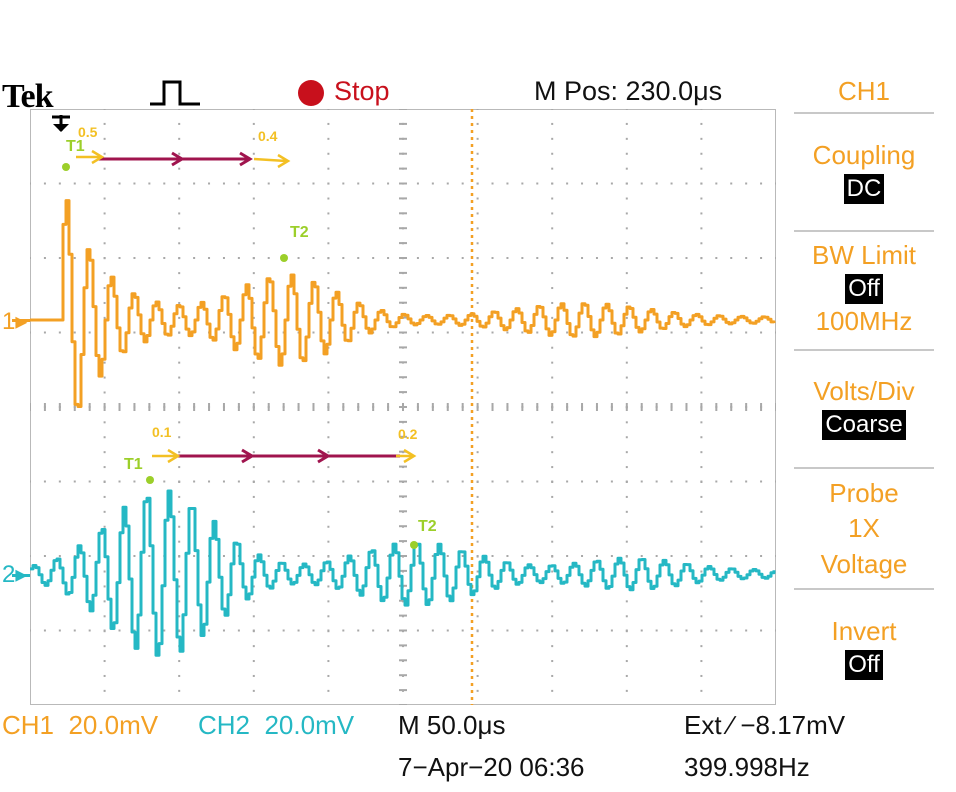 The height and width of the screenshot is (792, 956). Describe the element at coordinates (311, 93) in the screenshot. I see `stop-indicator-icon` at that location.